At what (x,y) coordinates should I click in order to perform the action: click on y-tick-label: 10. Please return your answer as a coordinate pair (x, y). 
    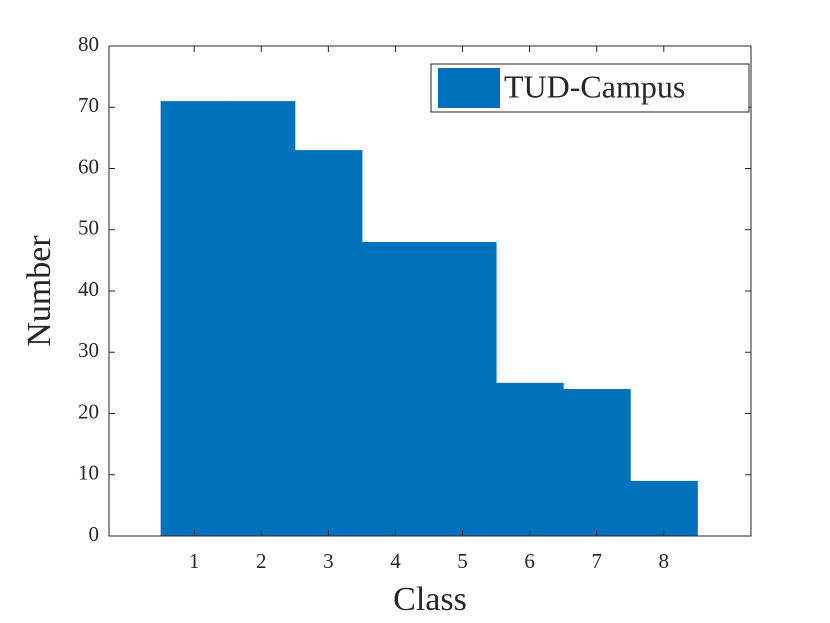
    Looking at the image, I should click on (88, 473).